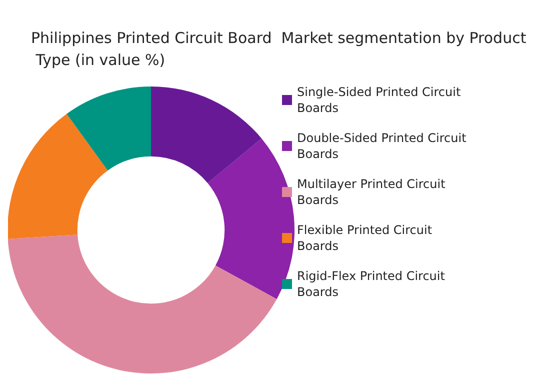 The height and width of the screenshot is (384, 545). I want to click on legend-label: Multilayer Printed Circuit Boards, so click(373, 192).